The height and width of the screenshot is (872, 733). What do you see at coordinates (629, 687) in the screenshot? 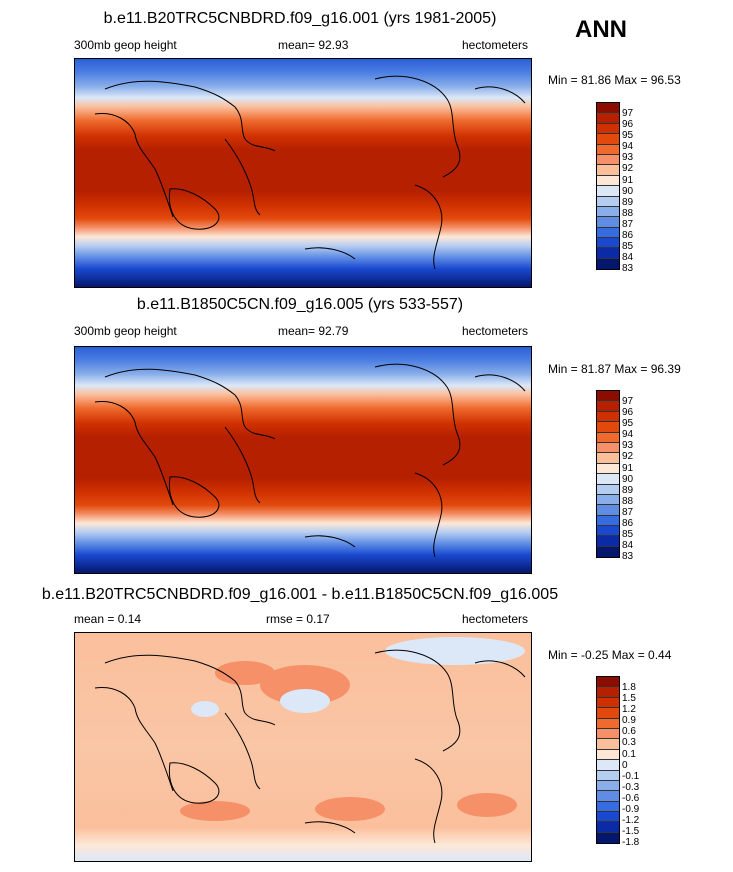
I see `tick: 1.8` at bounding box center [629, 687].